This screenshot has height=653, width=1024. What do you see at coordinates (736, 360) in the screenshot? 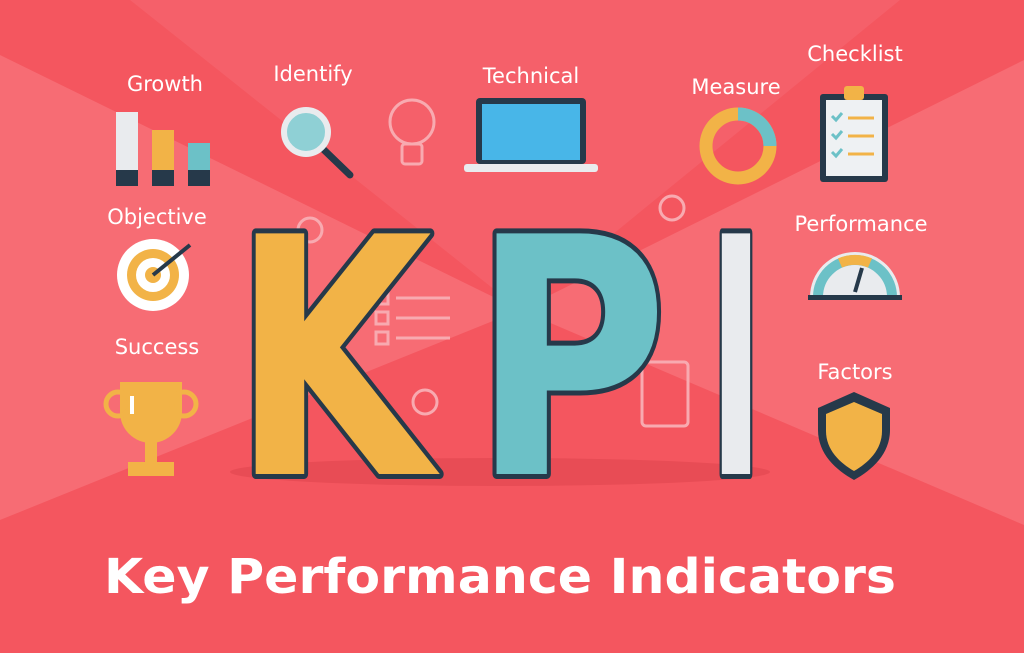
I see `headline-letter: I` at bounding box center [736, 360].